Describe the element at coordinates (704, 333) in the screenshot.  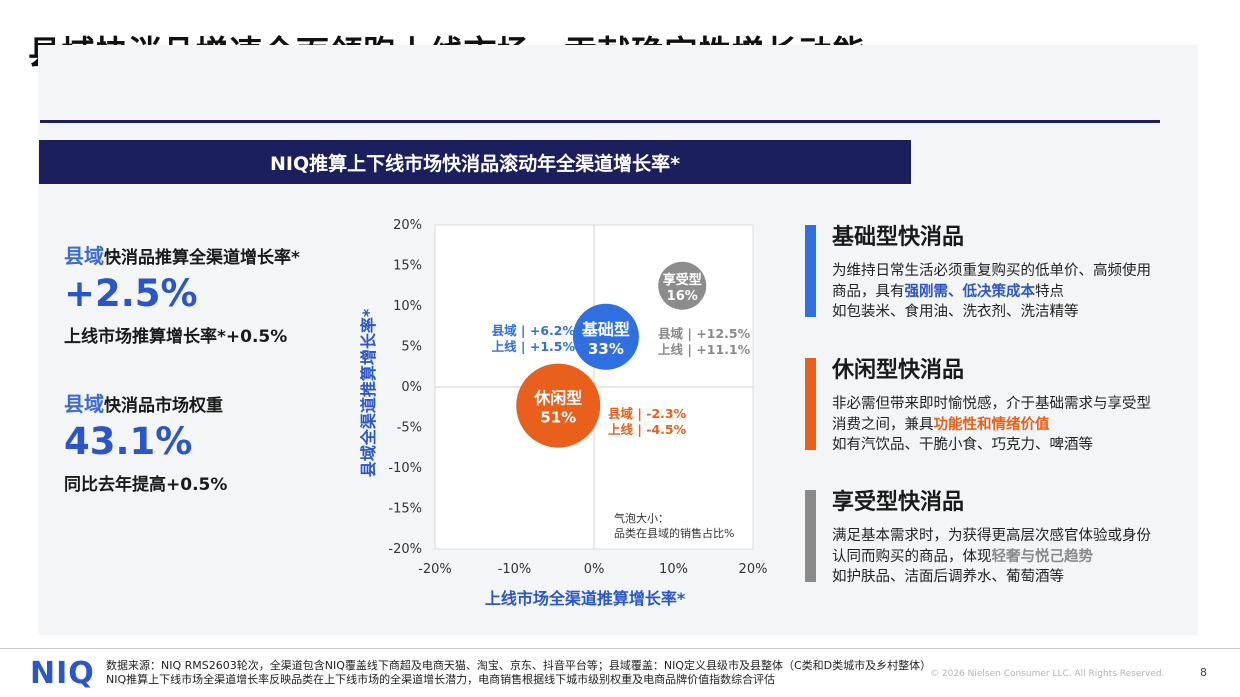
I see `bubble-enjoy-annotation: 县域 | +12.5%` at that location.